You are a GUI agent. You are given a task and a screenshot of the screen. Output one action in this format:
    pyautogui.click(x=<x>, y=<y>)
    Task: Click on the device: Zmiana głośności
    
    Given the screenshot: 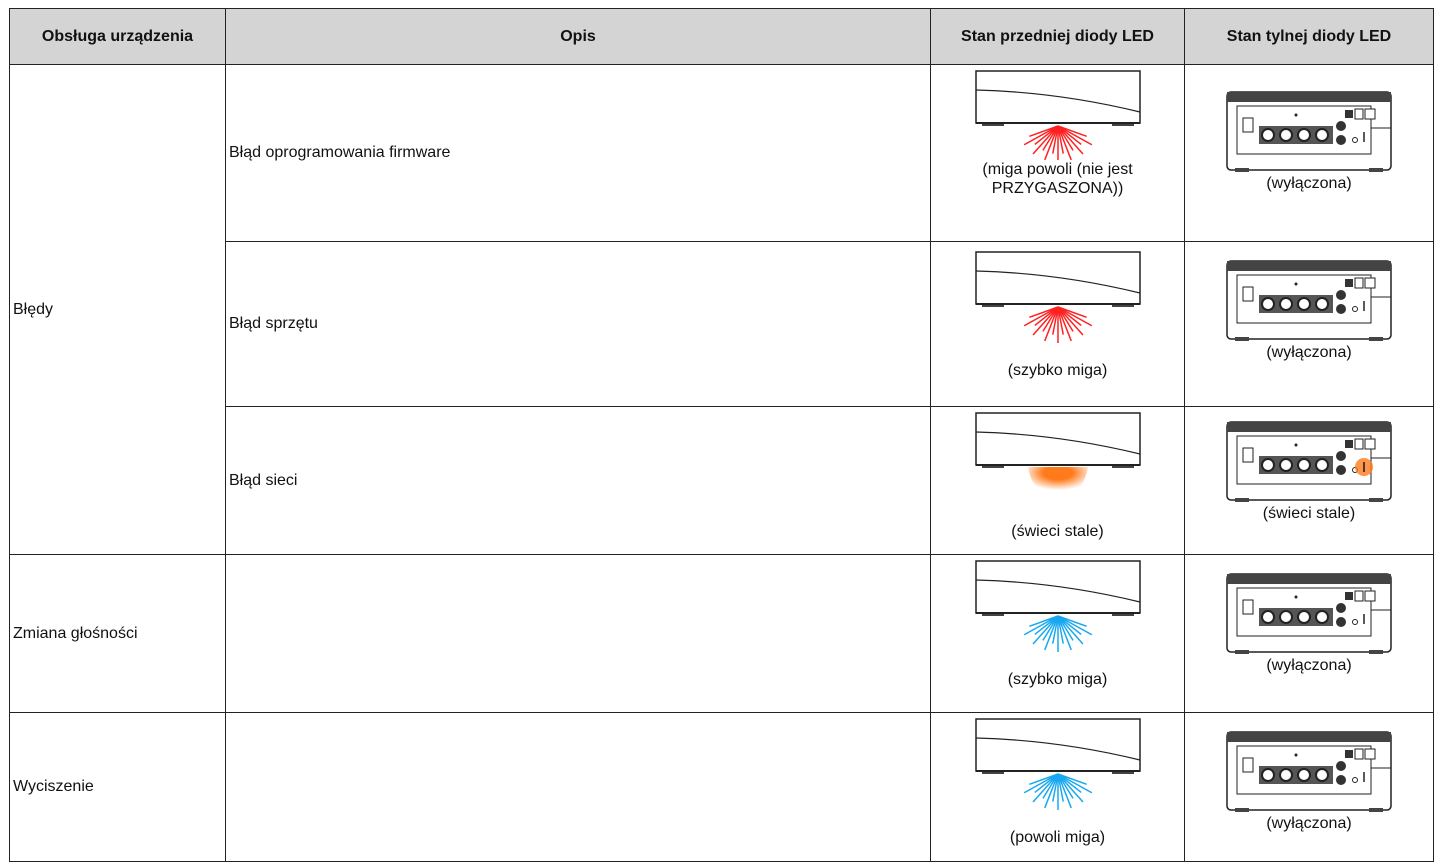 What is the action you would take?
    pyautogui.click(x=117, y=633)
    